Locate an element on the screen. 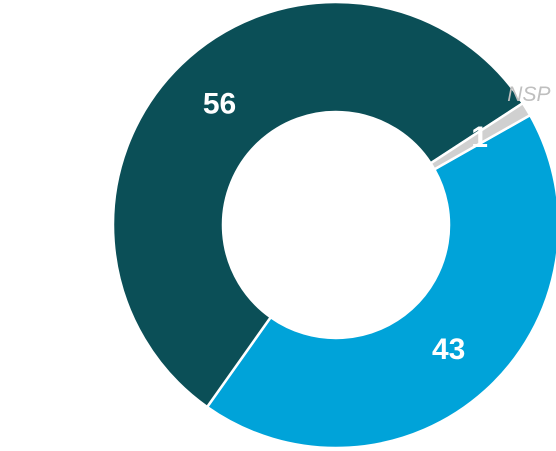 Image resolution: width=556 pixels, height=451 pixels. data-label-value-43: 43 is located at coordinates (448, 349).